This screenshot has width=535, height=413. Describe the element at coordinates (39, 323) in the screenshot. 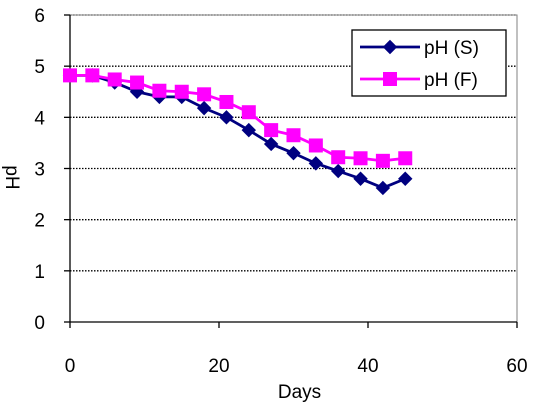

I see `y-tick-label-0: 0` at that location.